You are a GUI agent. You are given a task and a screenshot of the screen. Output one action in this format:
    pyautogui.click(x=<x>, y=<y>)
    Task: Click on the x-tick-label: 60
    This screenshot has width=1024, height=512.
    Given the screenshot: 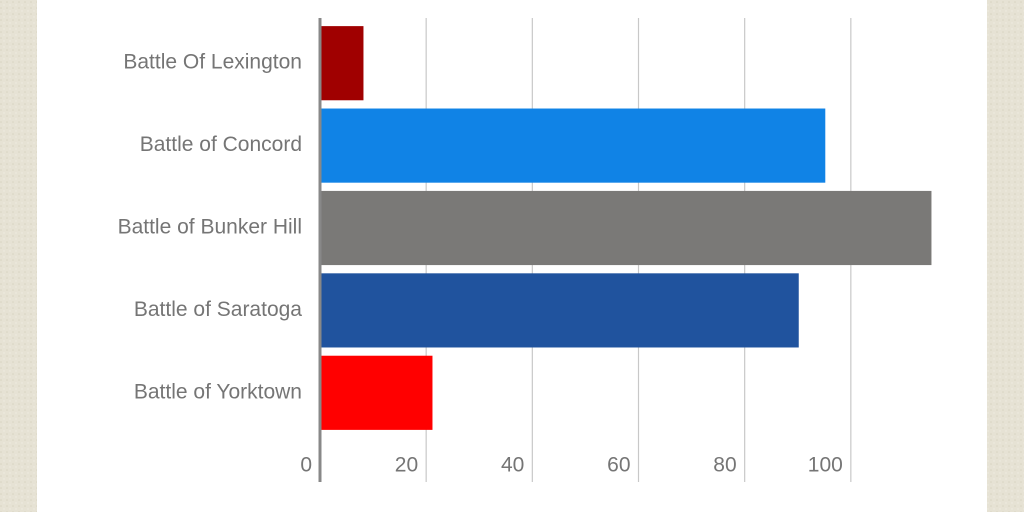 What is the action you would take?
    pyautogui.click(x=618, y=465)
    